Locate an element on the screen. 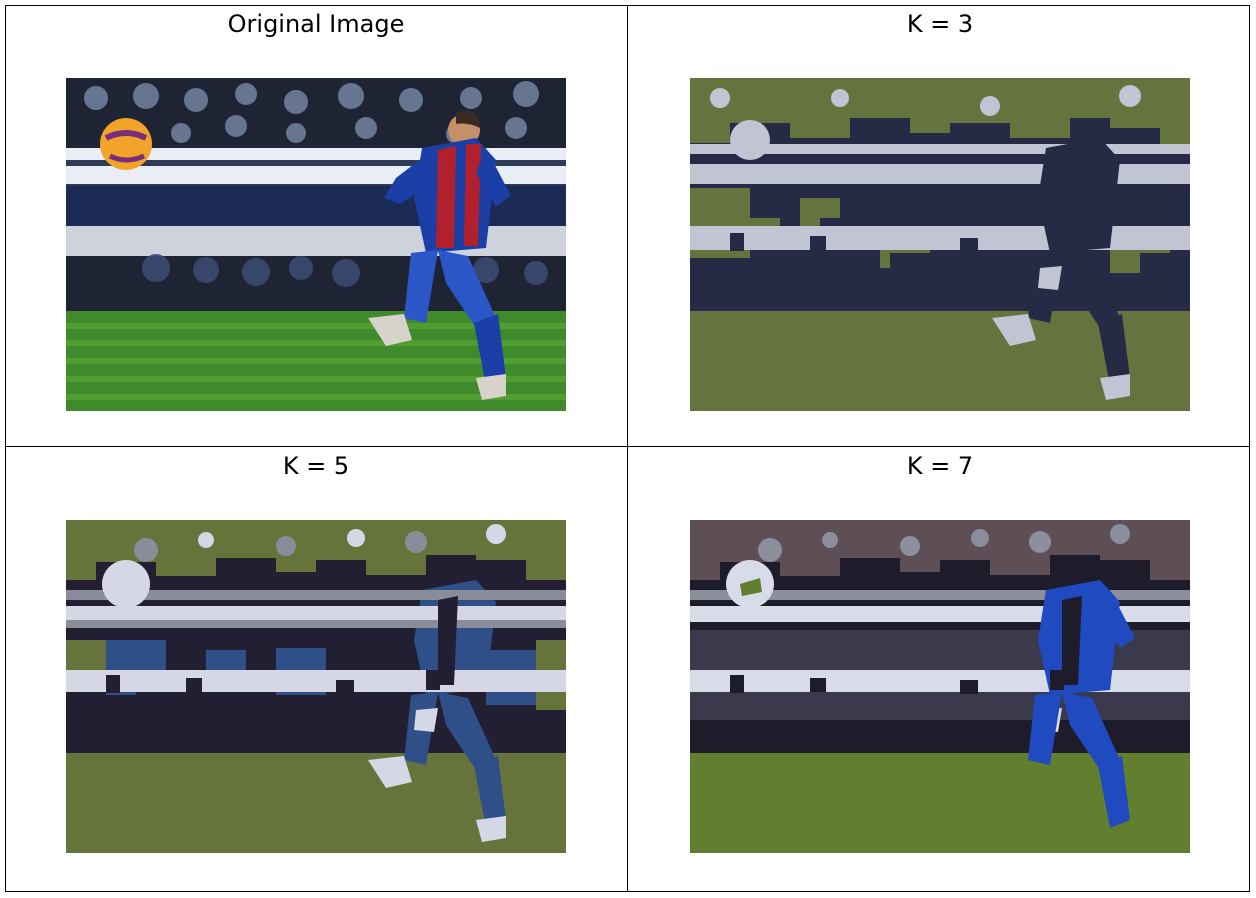  original-image is located at coordinates (316, 244).